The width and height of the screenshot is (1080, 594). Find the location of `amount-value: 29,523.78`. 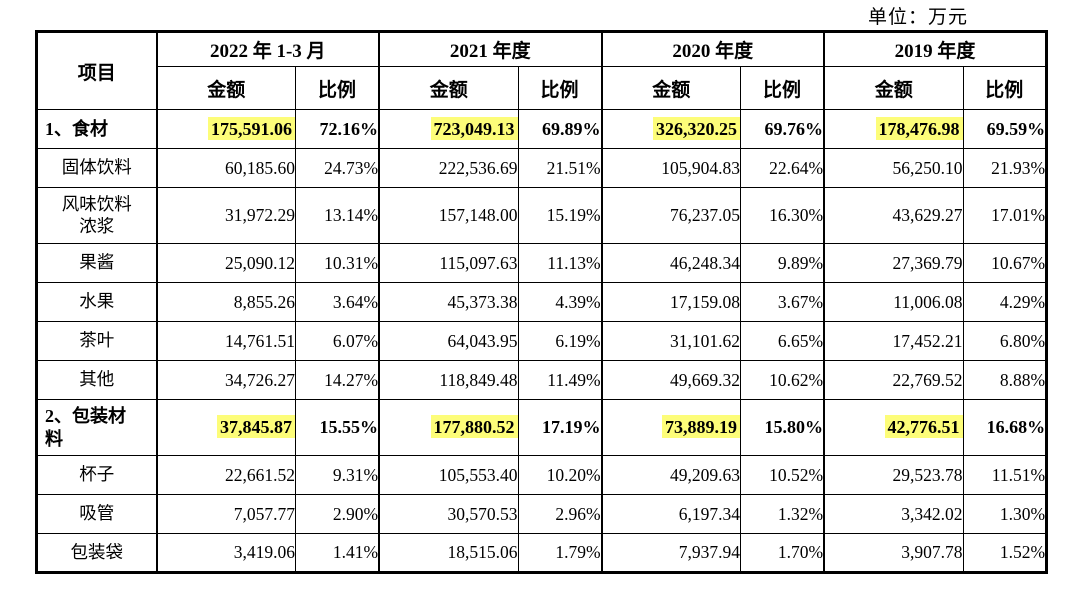

amount-value: 29,523.78 is located at coordinates (927, 474).